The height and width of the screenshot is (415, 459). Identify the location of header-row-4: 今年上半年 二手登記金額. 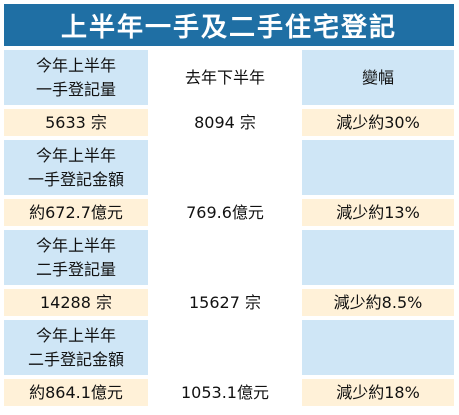
(229, 347).